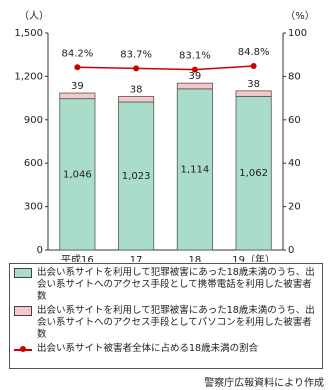 Image resolution: width=336 pixels, height=390 pixels. Describe the element at coordinates (28, 33) in the screenshot. I see `y-tick-label: 1,500` at that location.